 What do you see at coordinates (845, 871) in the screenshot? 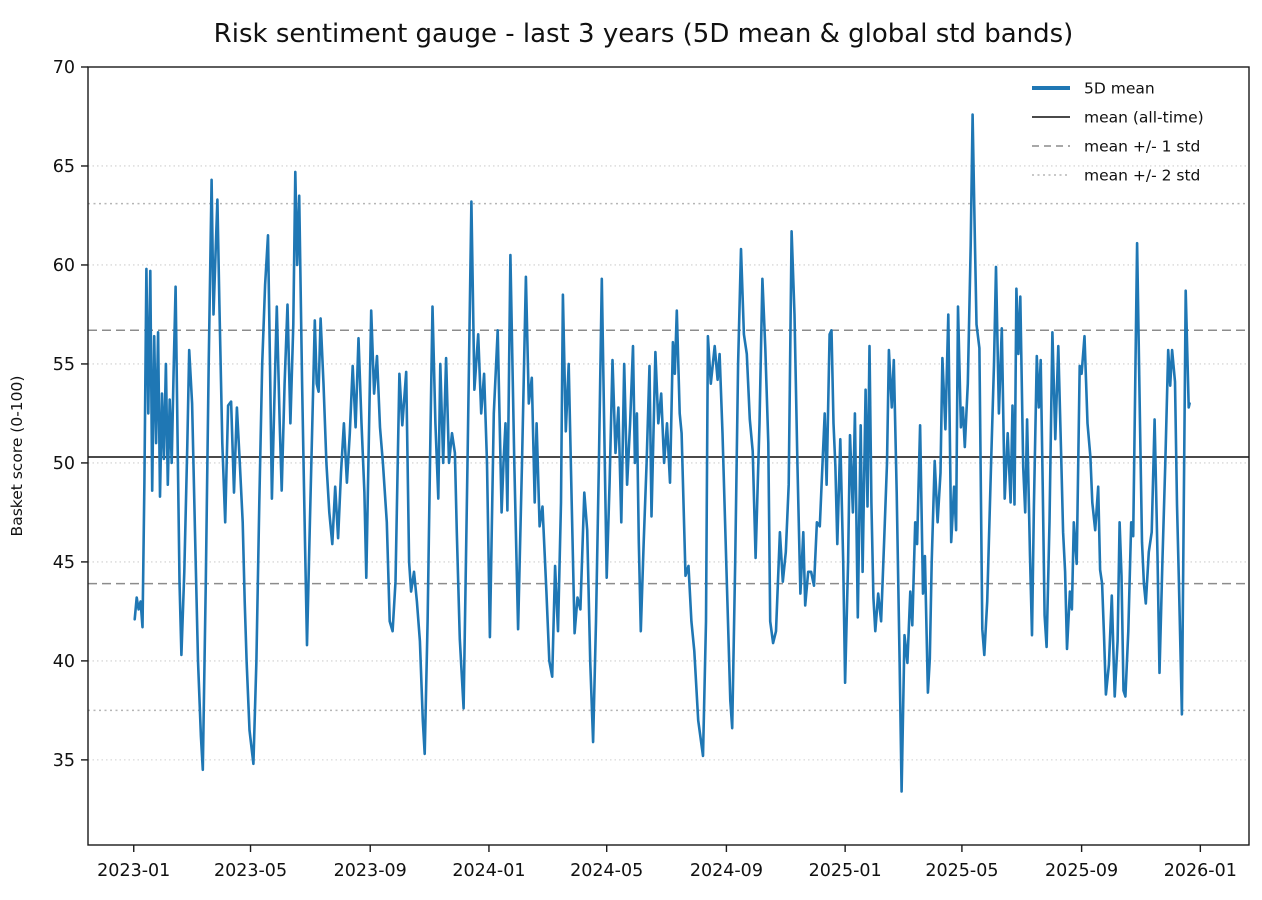
I see `x-tick-label: 2025-01` at bounding box center [845, 871].